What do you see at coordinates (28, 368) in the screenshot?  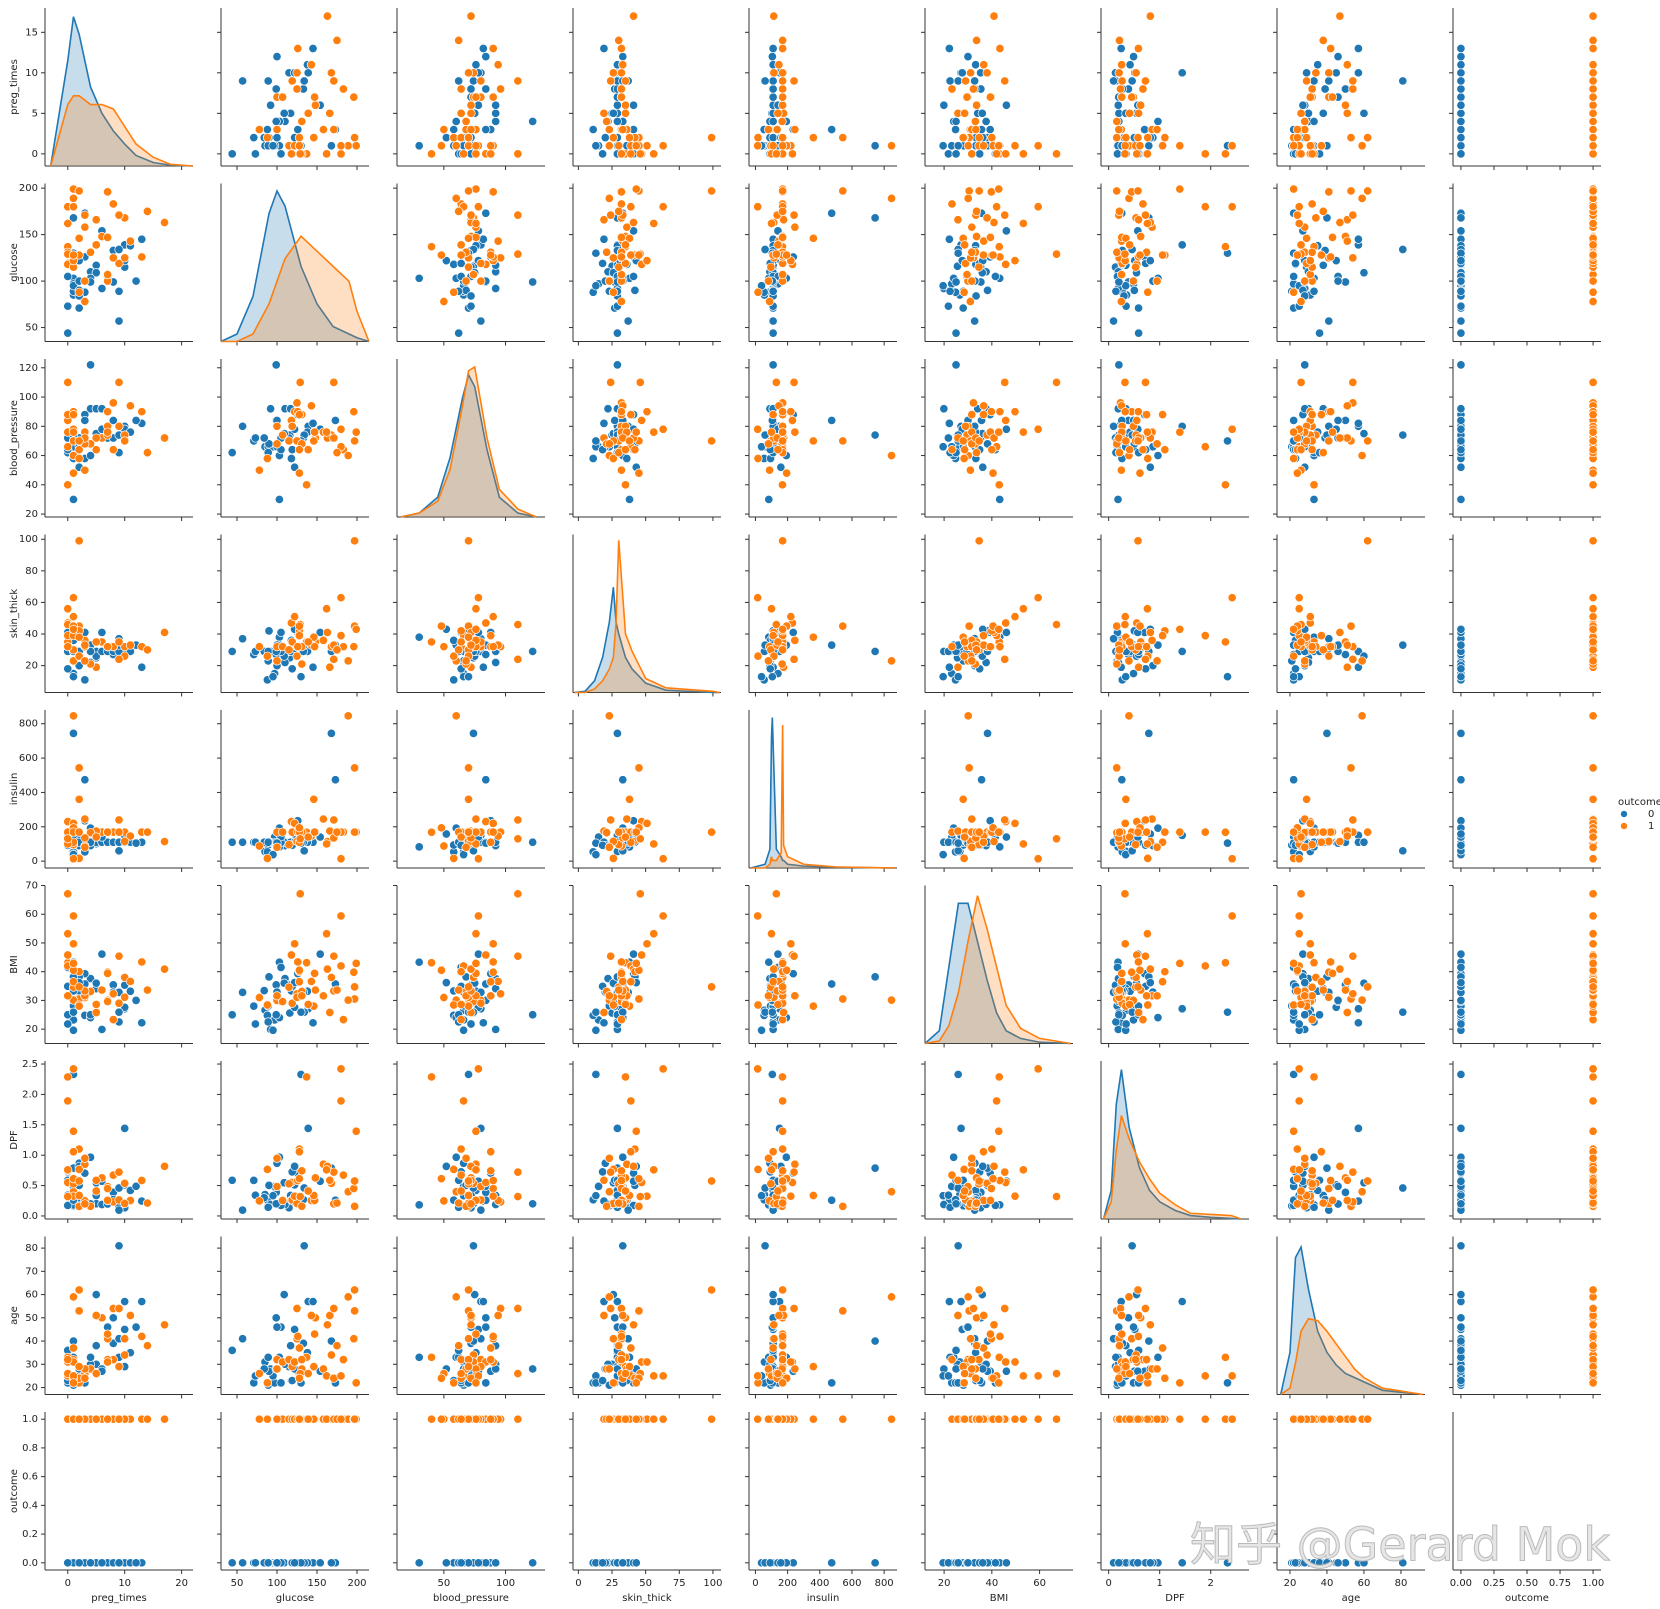 I see `y-tick-label: 120` at bounding box center [28, 368].